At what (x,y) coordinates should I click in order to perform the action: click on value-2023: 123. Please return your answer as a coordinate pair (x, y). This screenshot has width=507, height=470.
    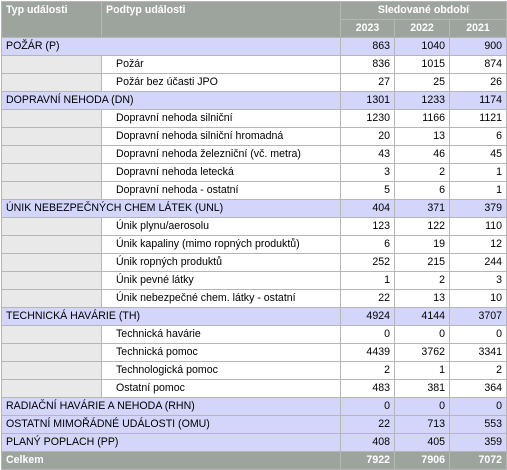
    Looking at the image, I should click on (367, 226).